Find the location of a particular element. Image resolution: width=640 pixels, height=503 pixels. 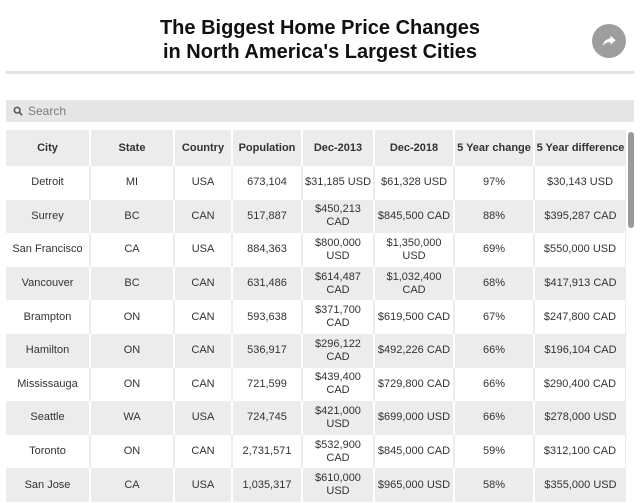

share-icon is located at coordinates (609, 41).